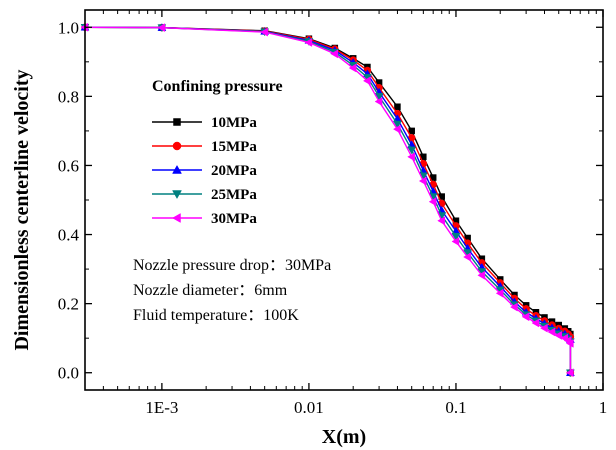 The width and height of the screenshot is (616, 450). I want to click on legend-item: 10MPa, so click(204, 123).